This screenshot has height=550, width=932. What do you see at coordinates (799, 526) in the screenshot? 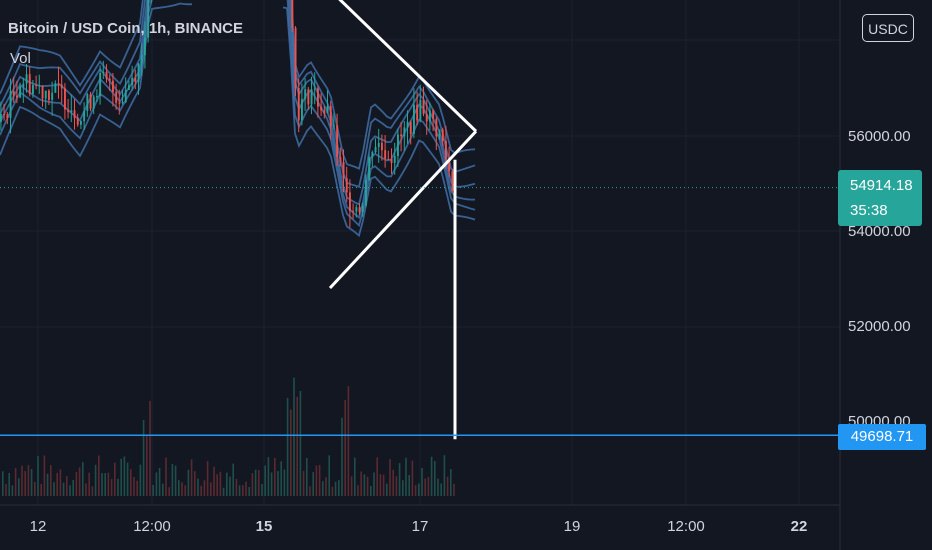
I see `time-tick-label: 22` at bounding box center [799, 526].